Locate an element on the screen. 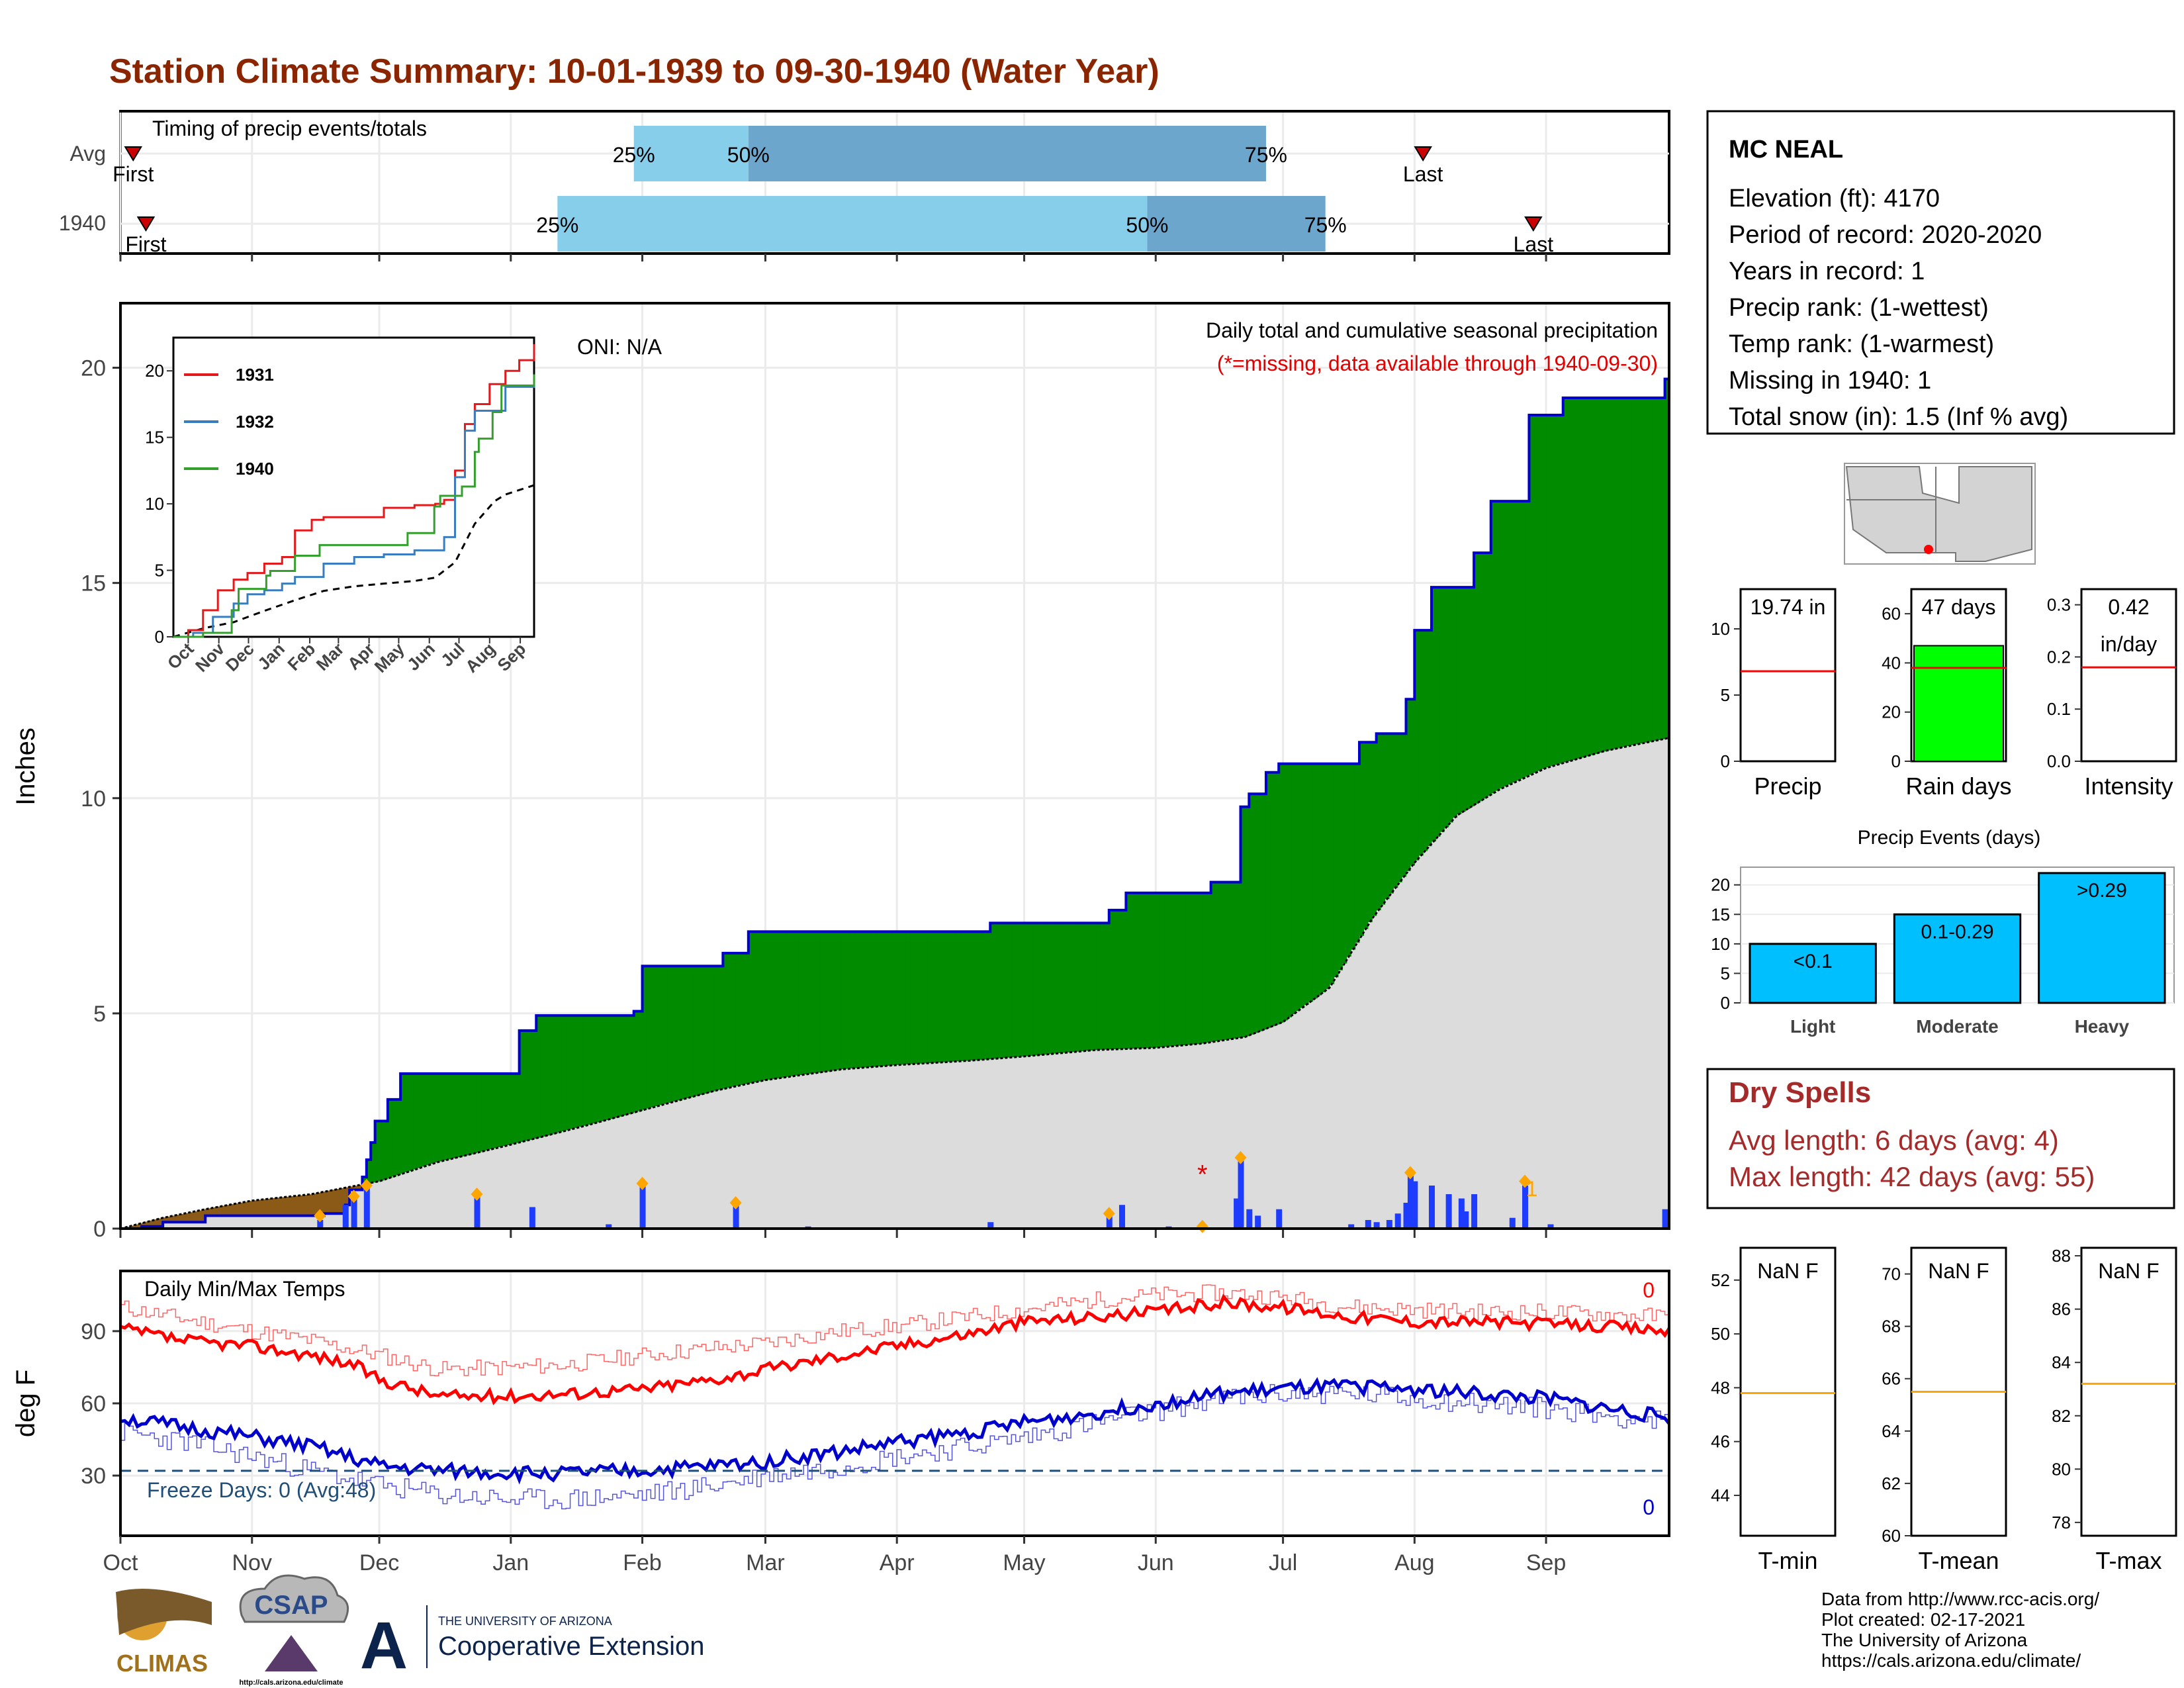 This screenshot has width=2184, height=1688. missing-day-marker: * is located at coordinates (1203, 1175).